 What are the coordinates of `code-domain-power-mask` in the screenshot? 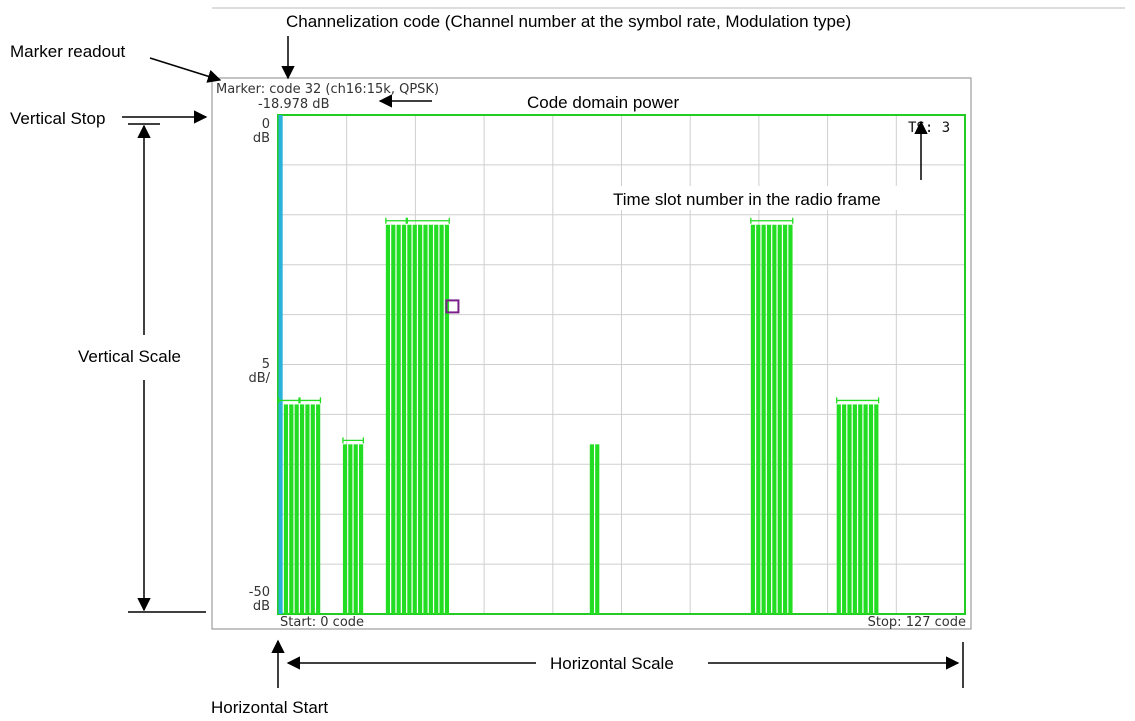 It's located at (621, 102).